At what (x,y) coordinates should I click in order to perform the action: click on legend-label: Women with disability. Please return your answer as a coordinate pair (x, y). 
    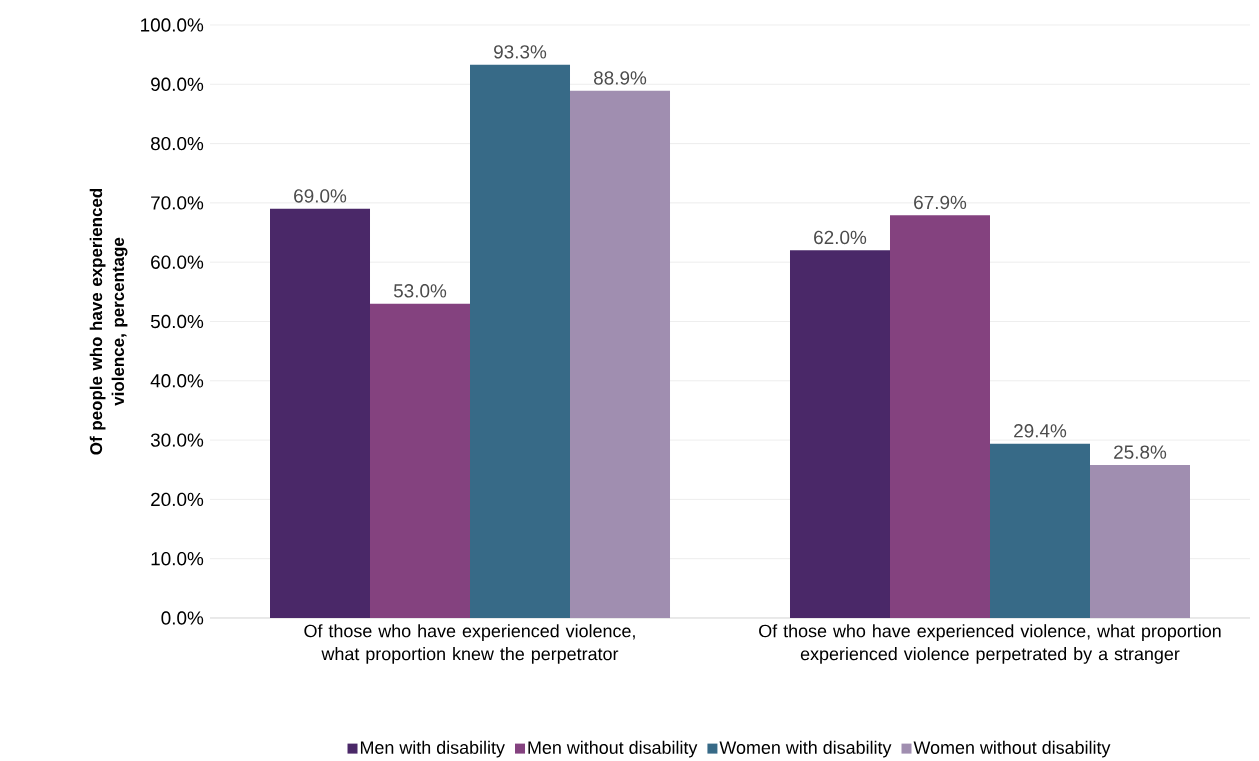
    Looking at the image, I should click on (805, 749).